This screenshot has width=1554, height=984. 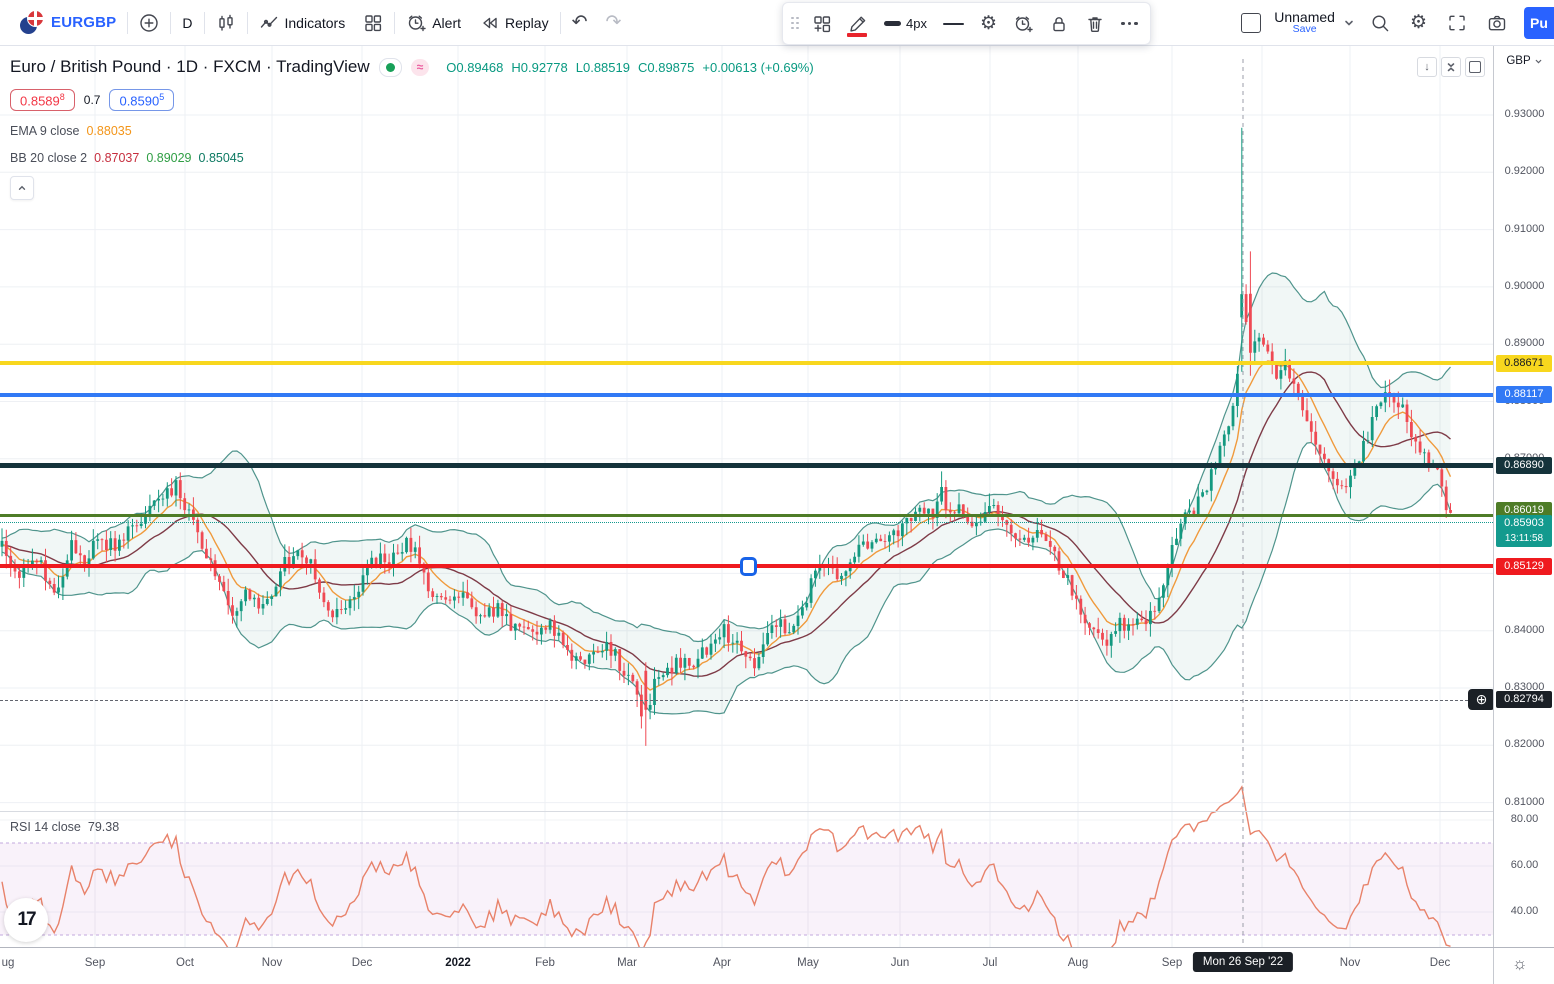 I want to click on interval-button: D, so click(x=187, y=23).